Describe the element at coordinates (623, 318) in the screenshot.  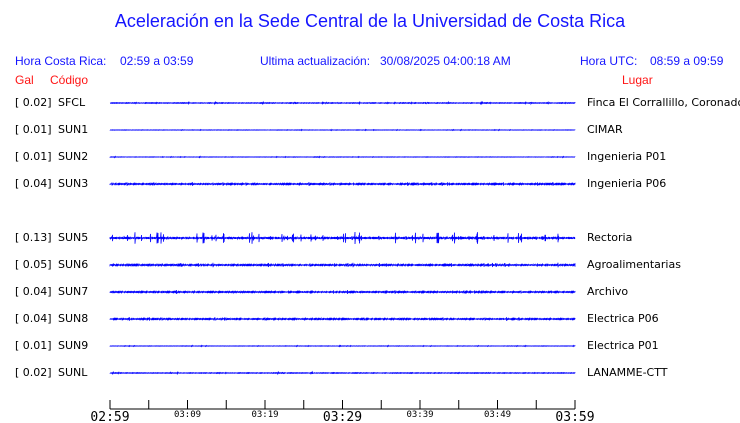
I see `station-place: Electrica P06` at that location.